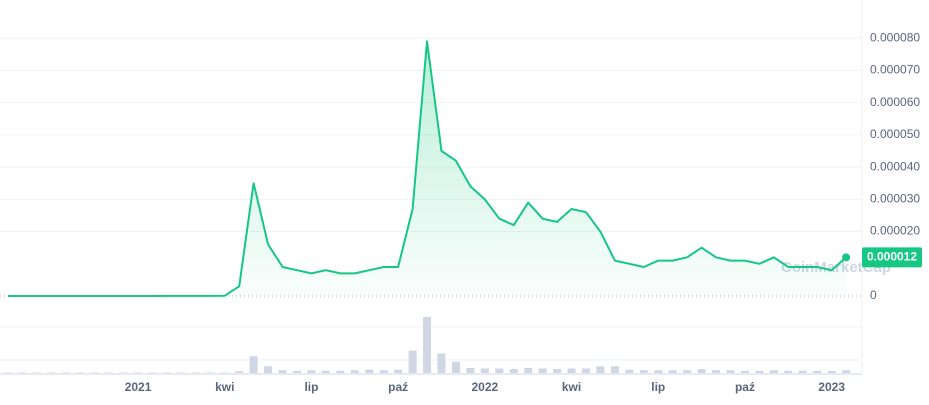 The width and height of the screenshot is (929, 405). Describe the element at coordinates (484, 387) in the screenshot. I see `x-tick-label: 2022` at that location.